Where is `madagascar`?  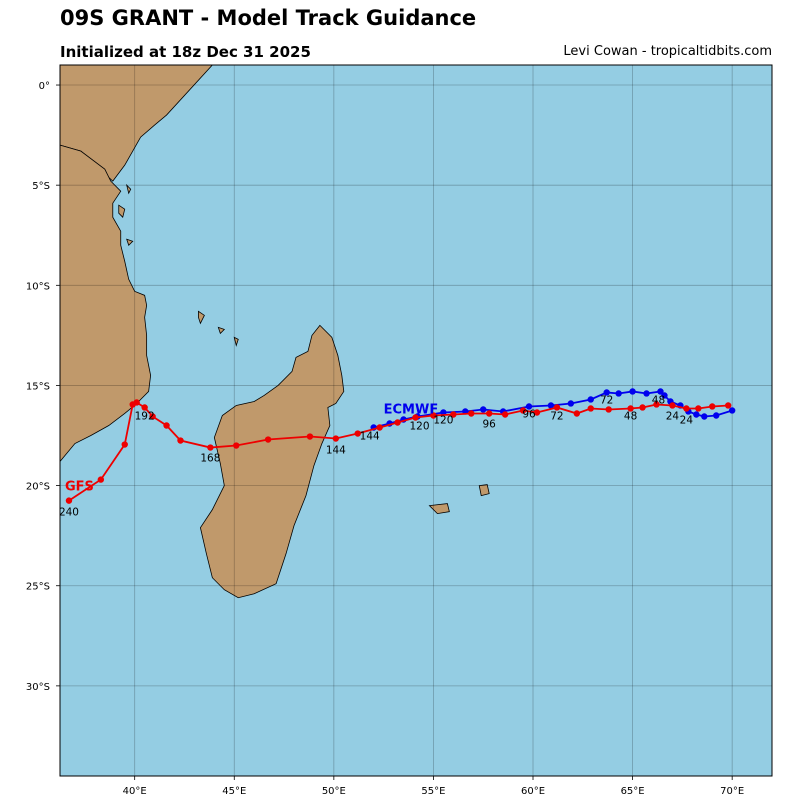 madagascar is located at coordinates (272, 461).